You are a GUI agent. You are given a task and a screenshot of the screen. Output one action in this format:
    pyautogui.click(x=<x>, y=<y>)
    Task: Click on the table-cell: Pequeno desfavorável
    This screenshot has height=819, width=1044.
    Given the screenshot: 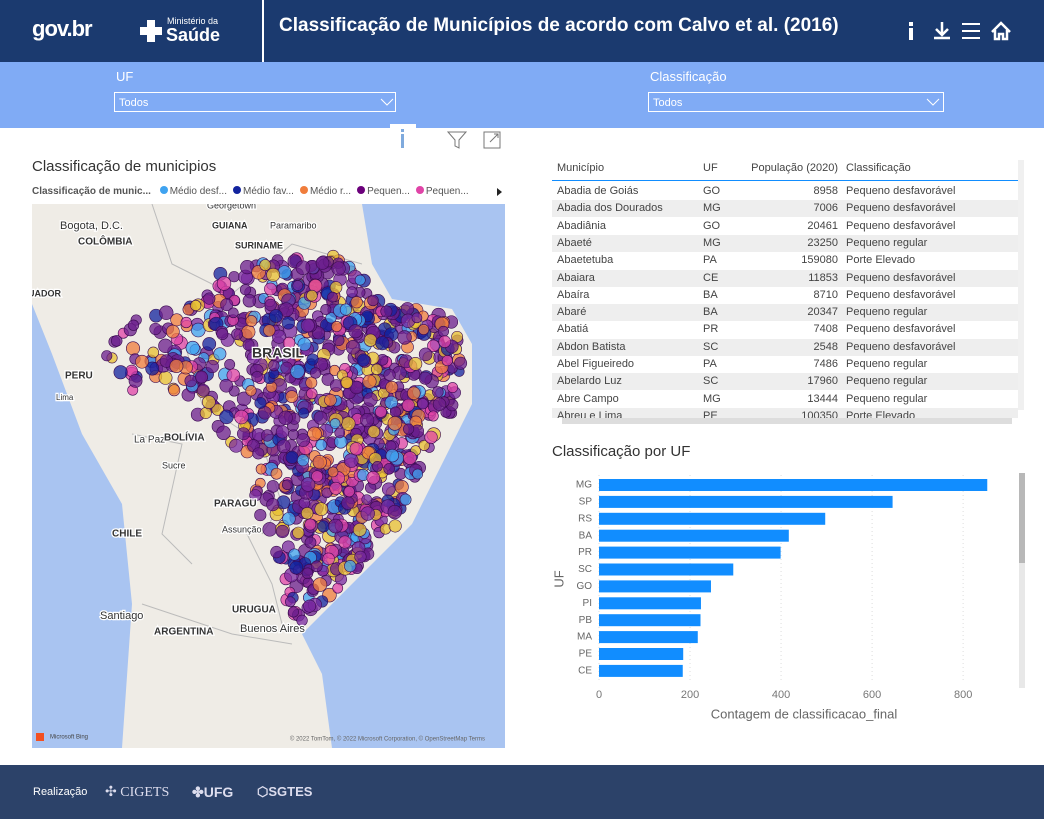 What is the action you would take?
    pyautogui.click(x=901, y=329)
    